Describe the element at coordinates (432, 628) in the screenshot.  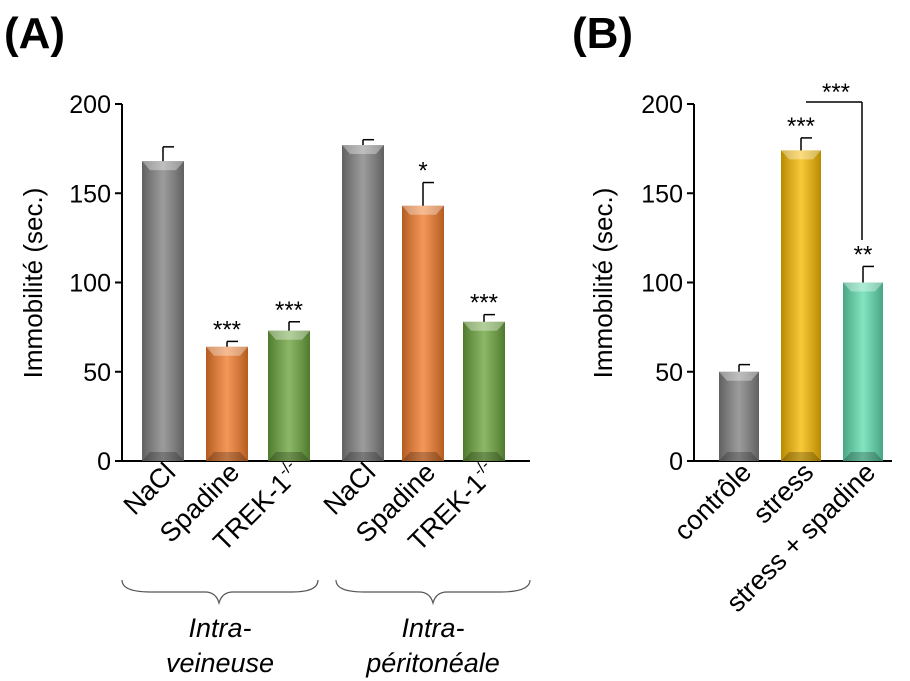
I see `group-label-intra-peritoneale-line1: Intra-` at that location.